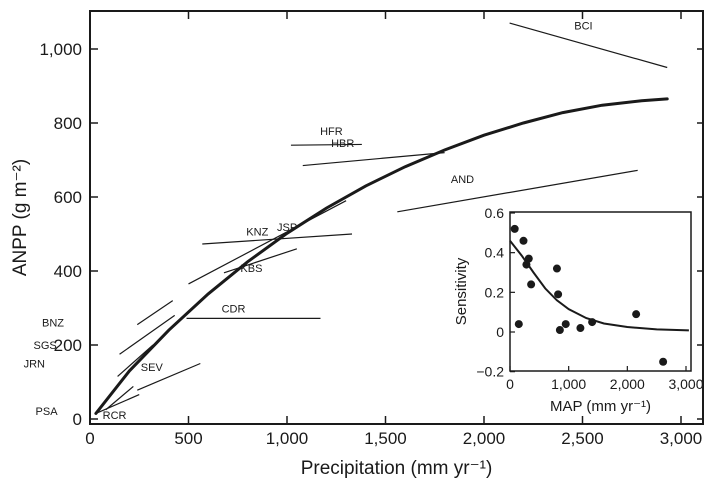 This screenshot has width=714, height=485. I want to click on site-segment-psa, so click(119, 398).